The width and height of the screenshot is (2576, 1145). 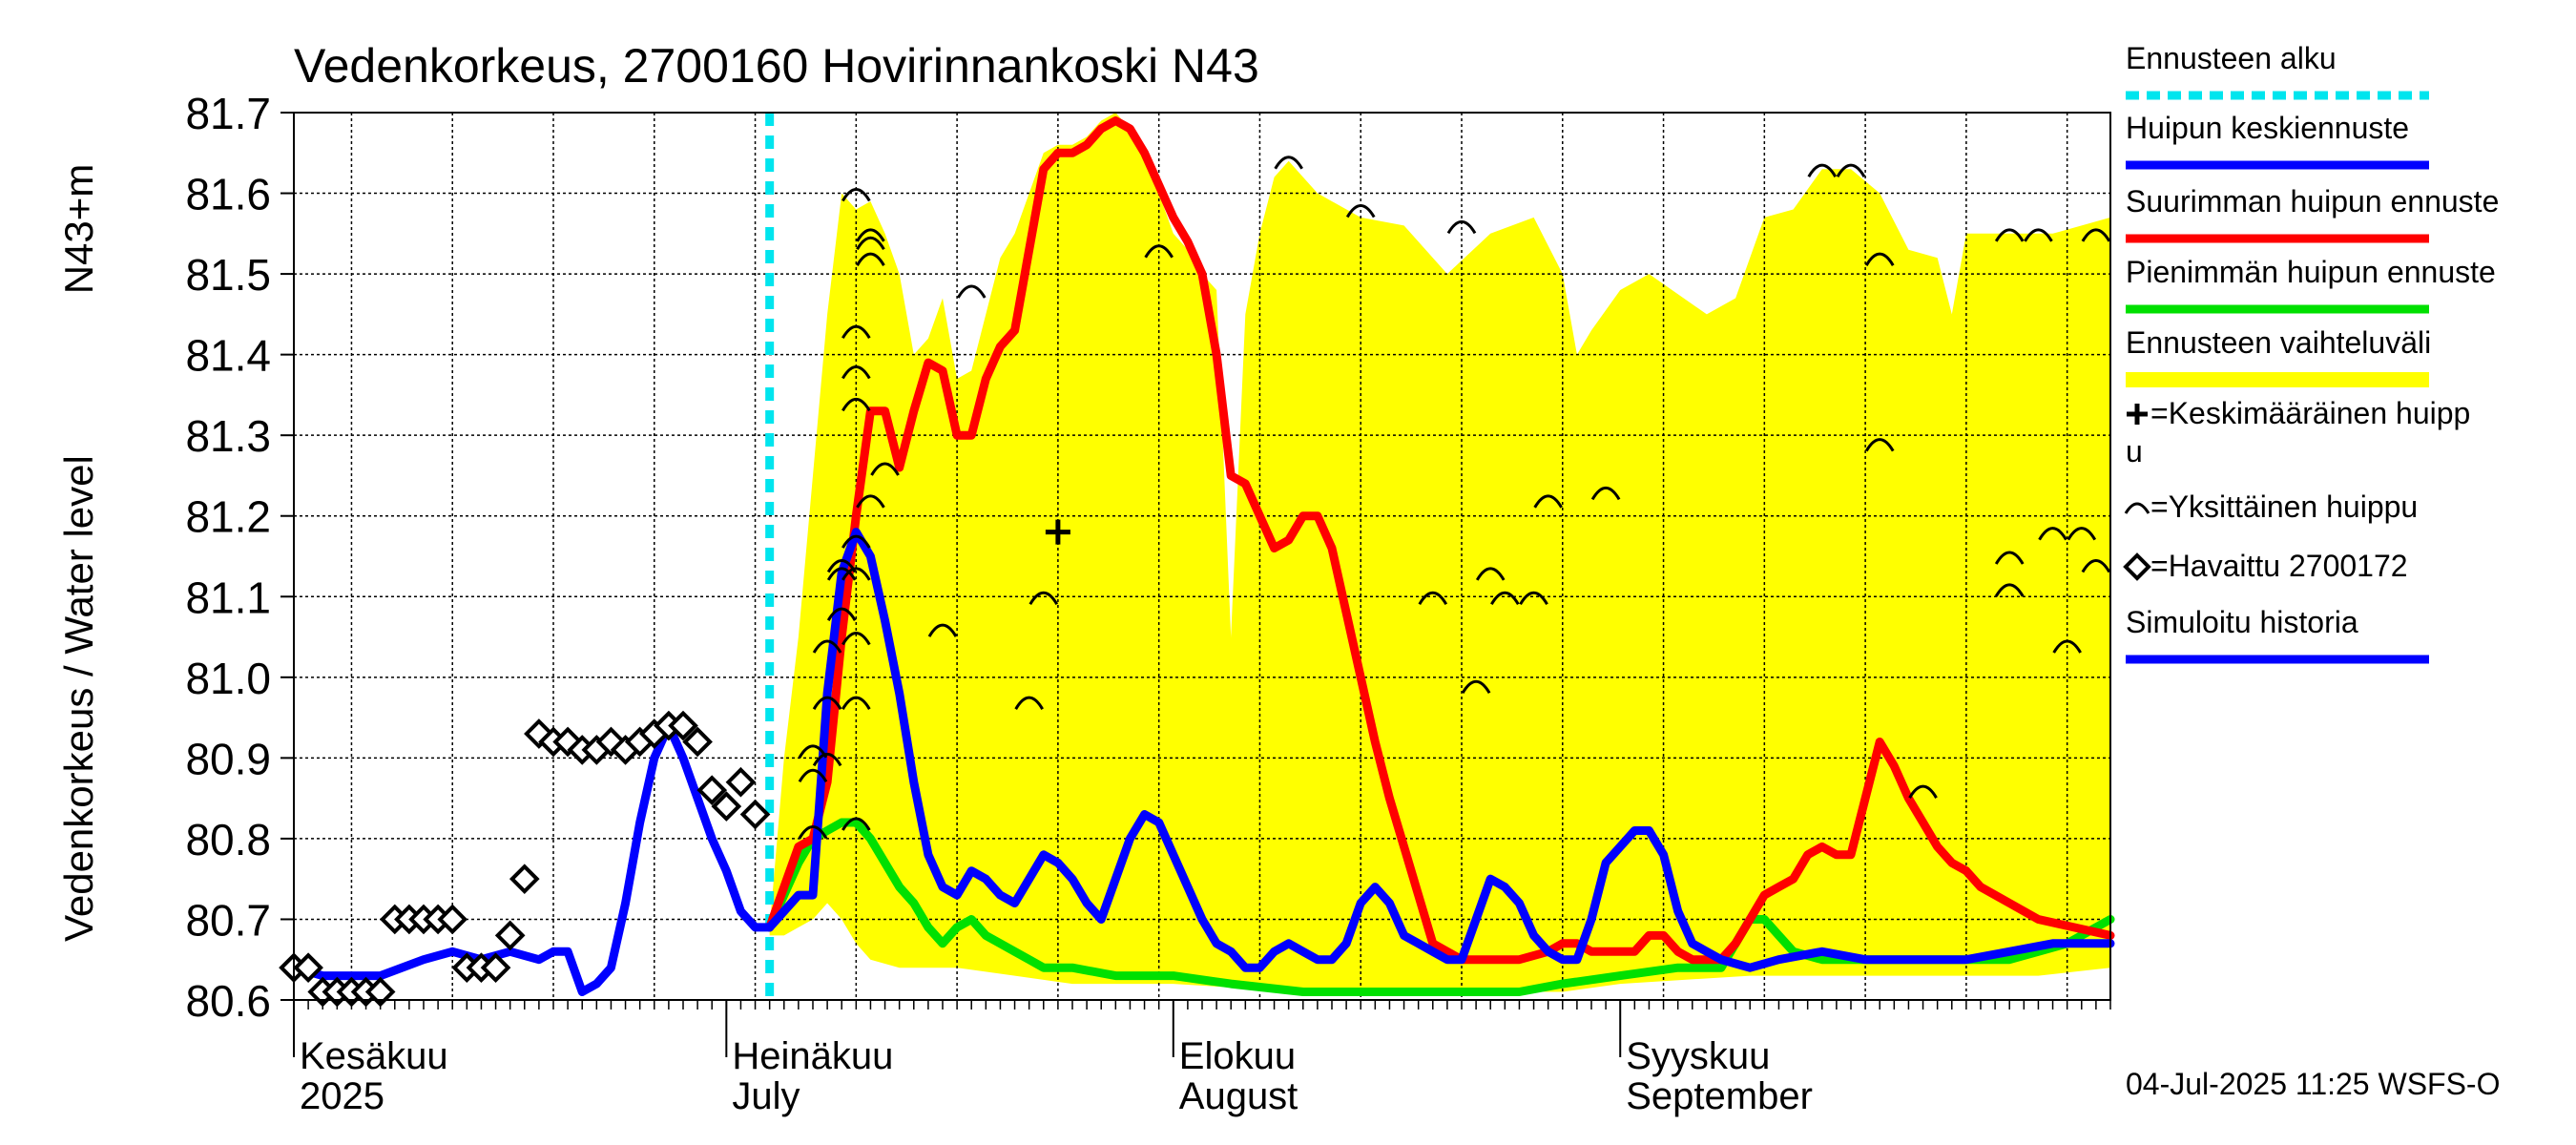 What do you see at coordinates (228, 678) in the screenshot?
I see `y-tick-label: 81.0` at bounding box center [228, 678].